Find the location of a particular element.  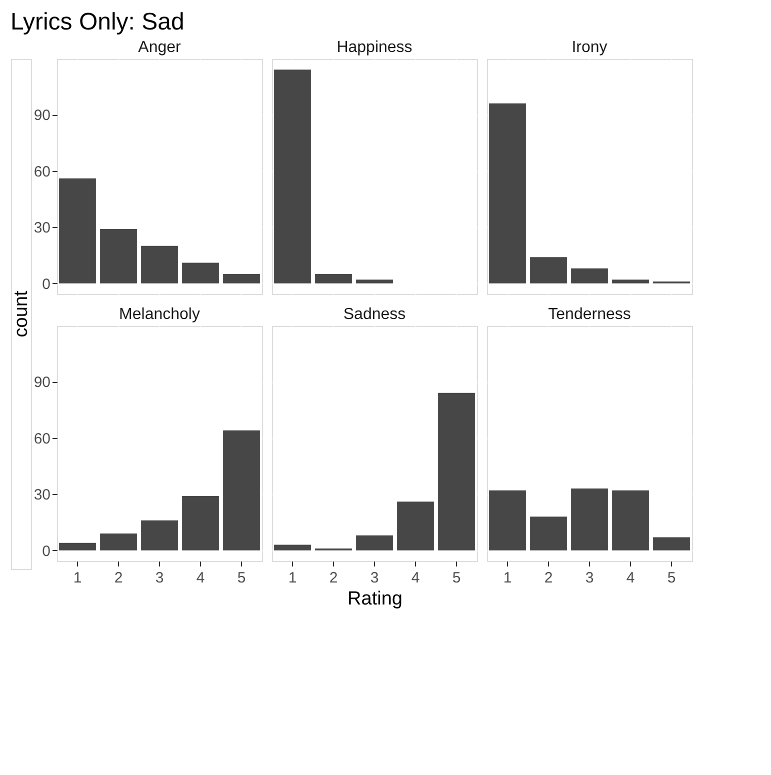

chart-title: Sadness is located at coordinates (374, 314).